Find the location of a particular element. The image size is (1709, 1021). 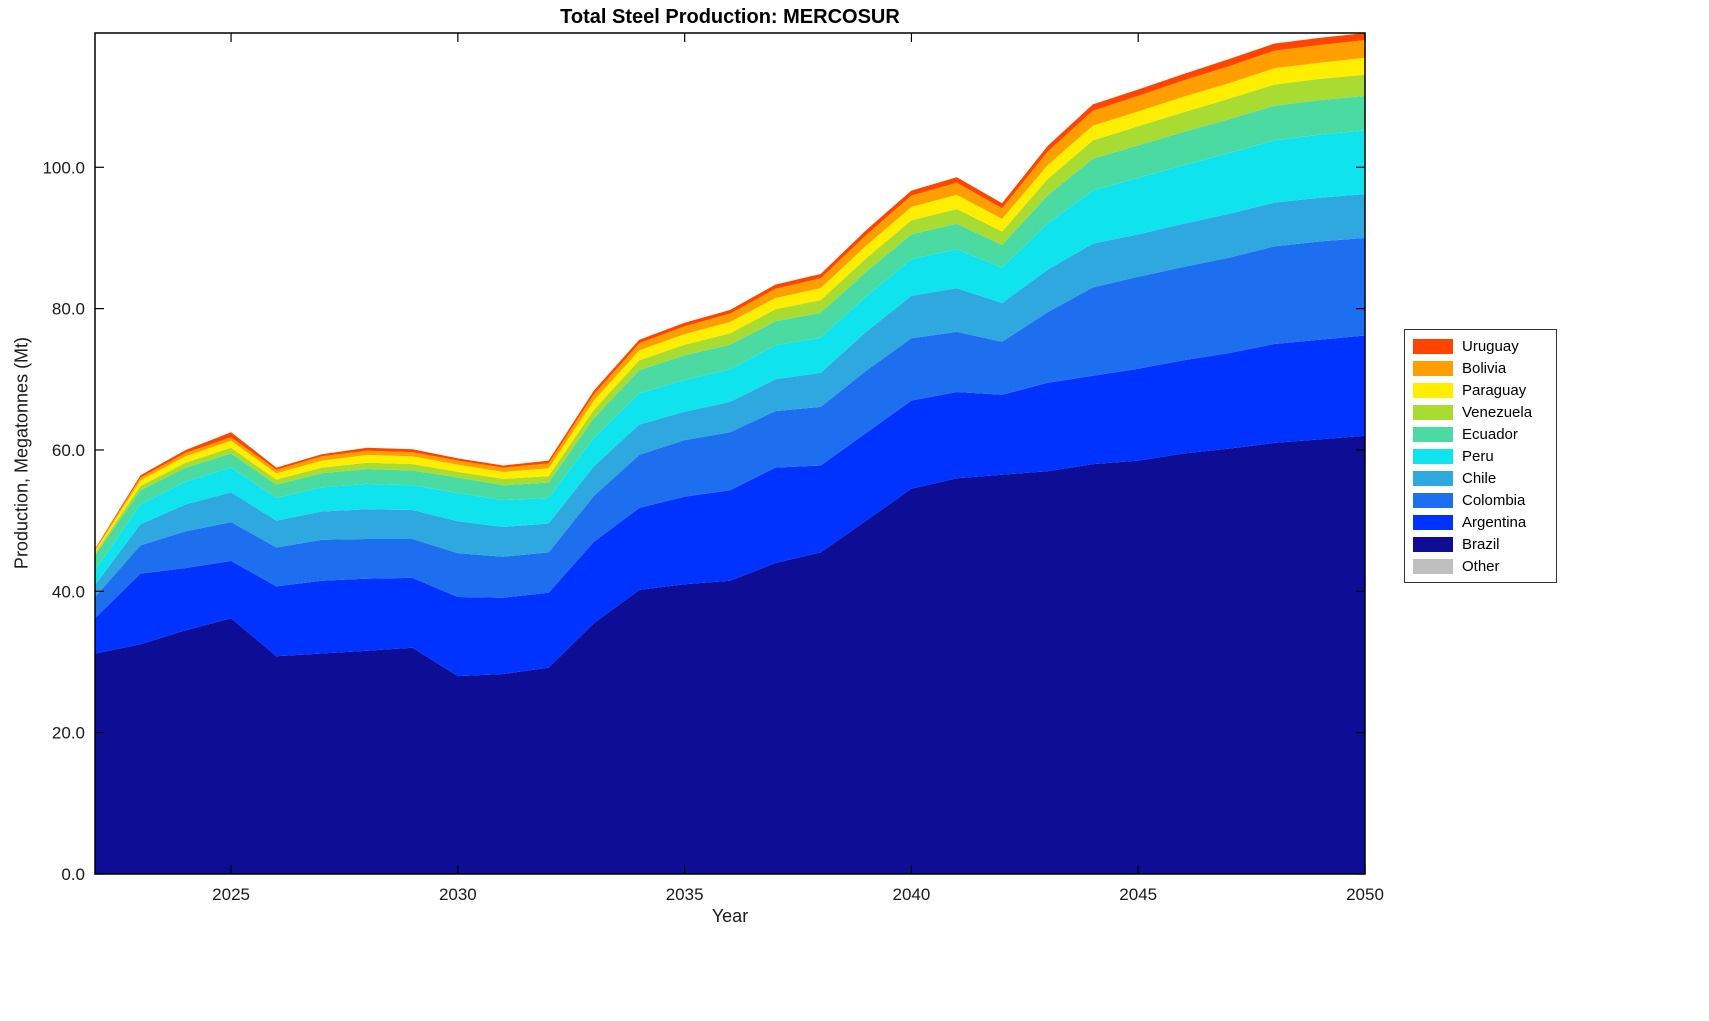

legend-label: Other is located at coordinates (1481, 566).